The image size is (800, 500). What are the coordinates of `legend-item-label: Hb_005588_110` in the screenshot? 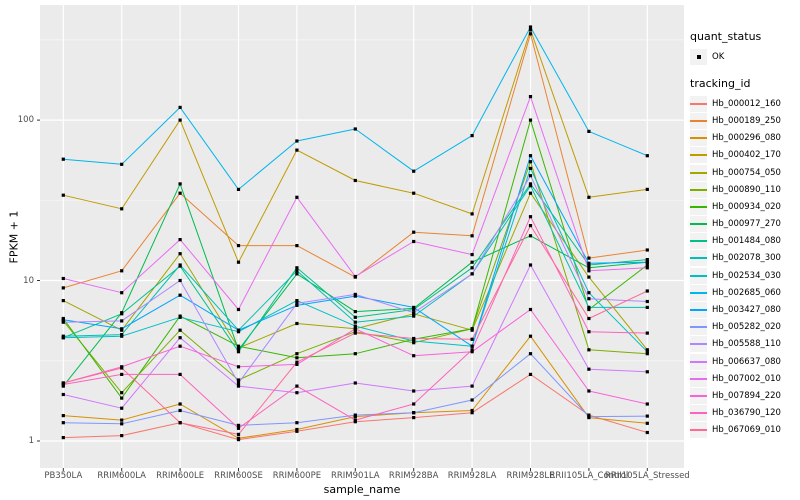 It's located at (746, 344).